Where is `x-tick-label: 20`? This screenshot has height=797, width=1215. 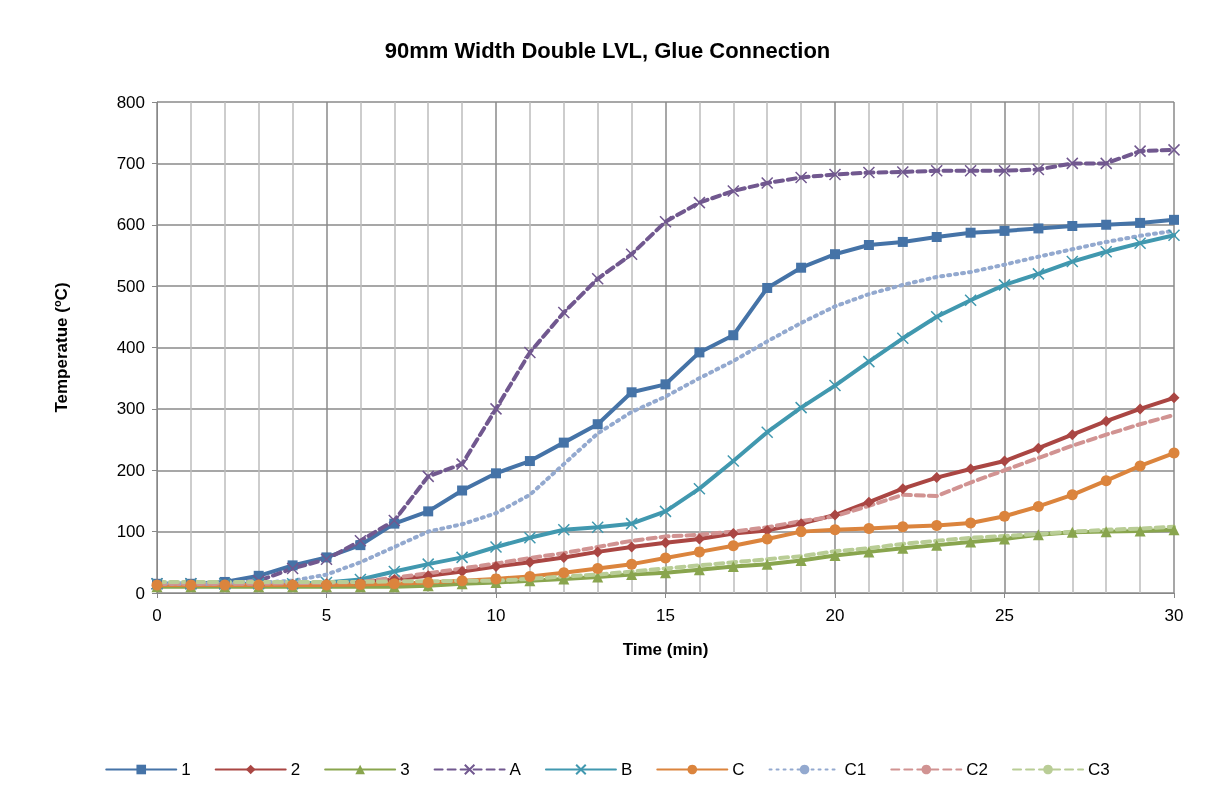
x-tick-label: 20 is located at coordinates (835, 615).